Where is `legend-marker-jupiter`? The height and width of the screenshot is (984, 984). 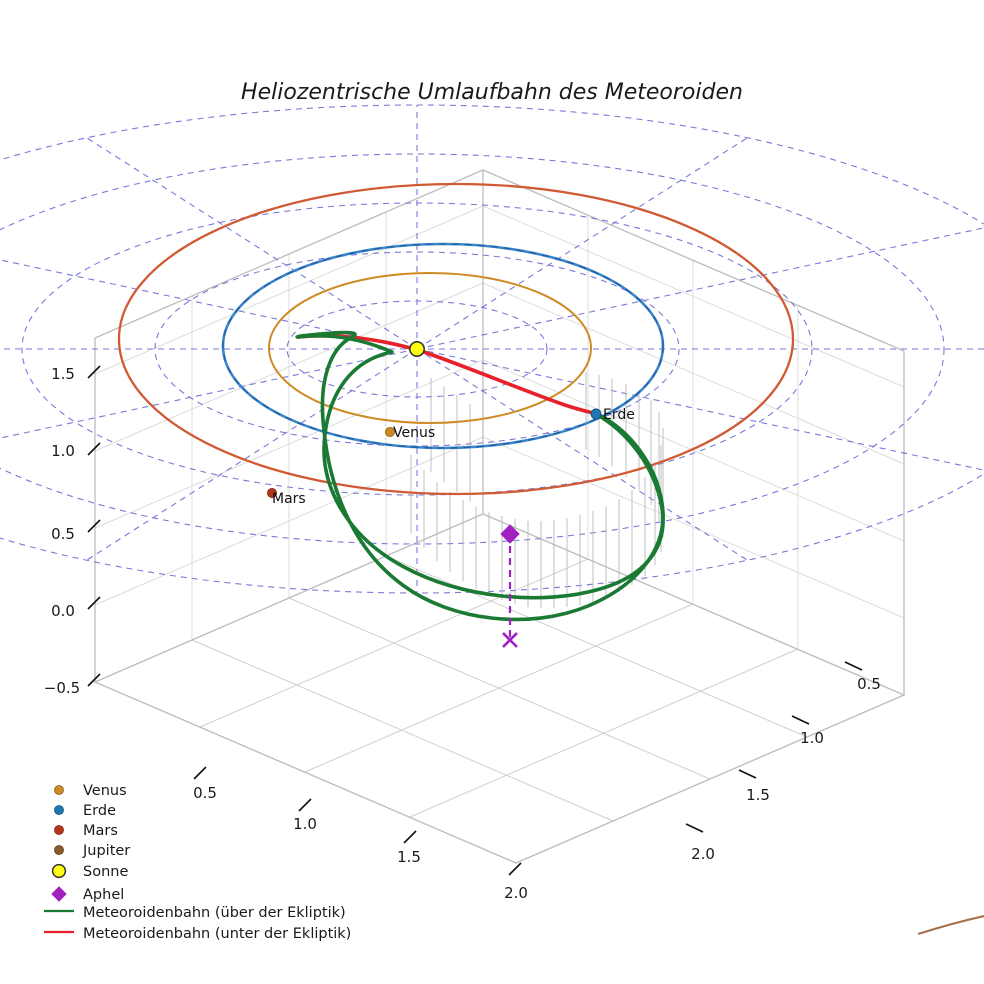 legend-marker-jupiter is located at coordinates (59, 850).